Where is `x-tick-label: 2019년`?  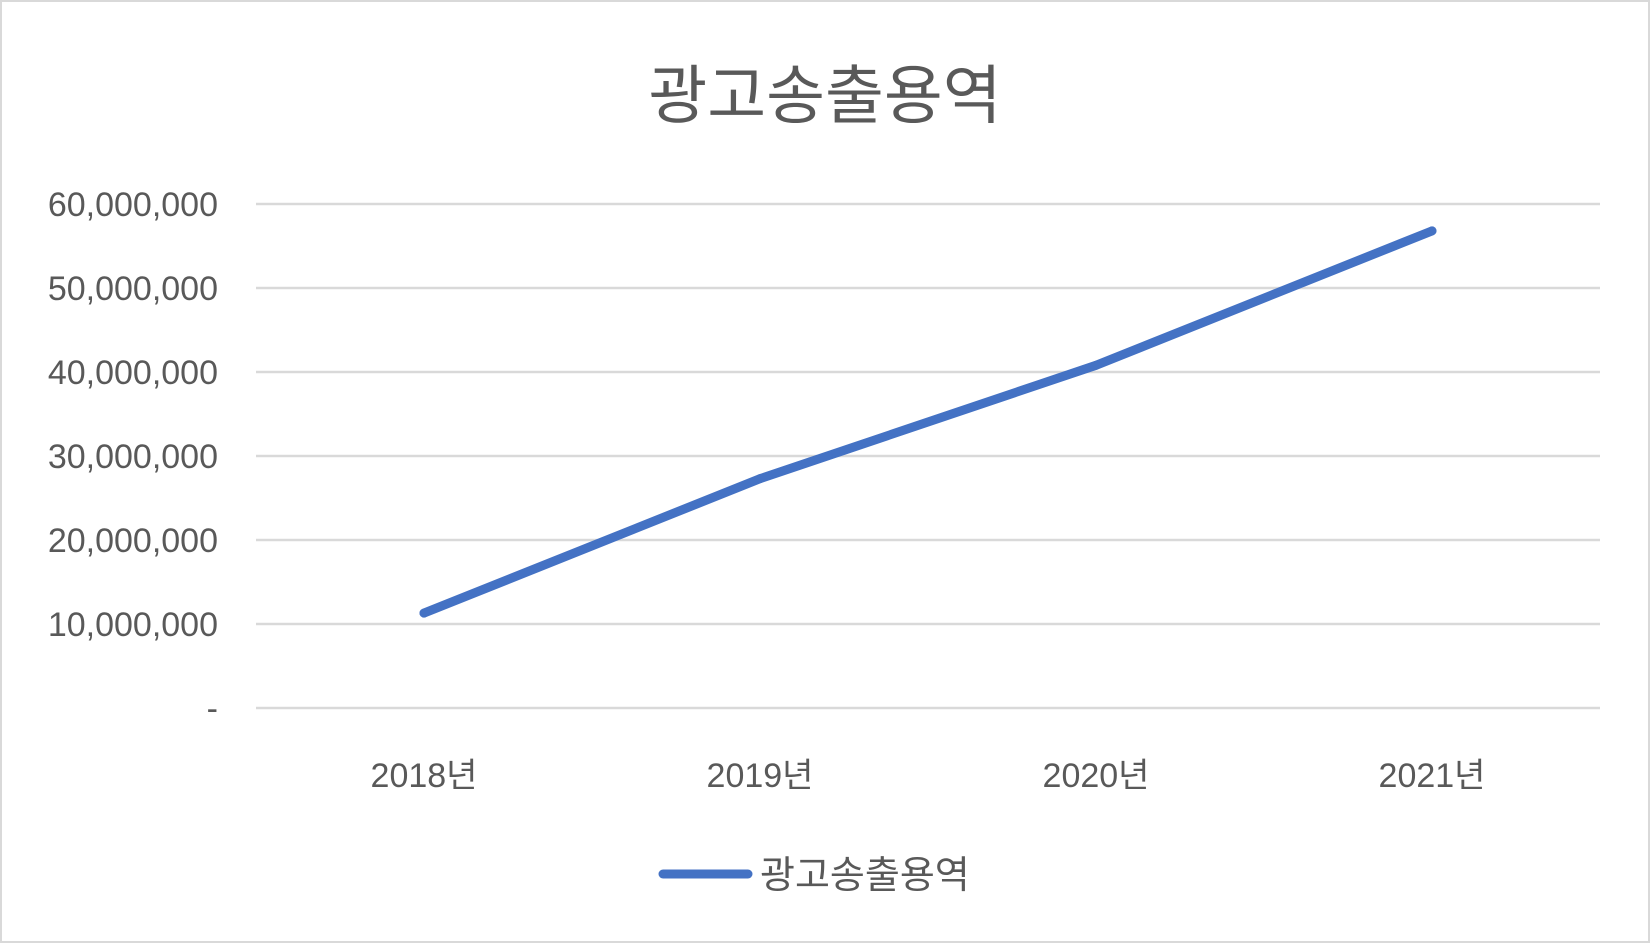 x-tick-label: 2019년 is located at coordinates (760, 776).